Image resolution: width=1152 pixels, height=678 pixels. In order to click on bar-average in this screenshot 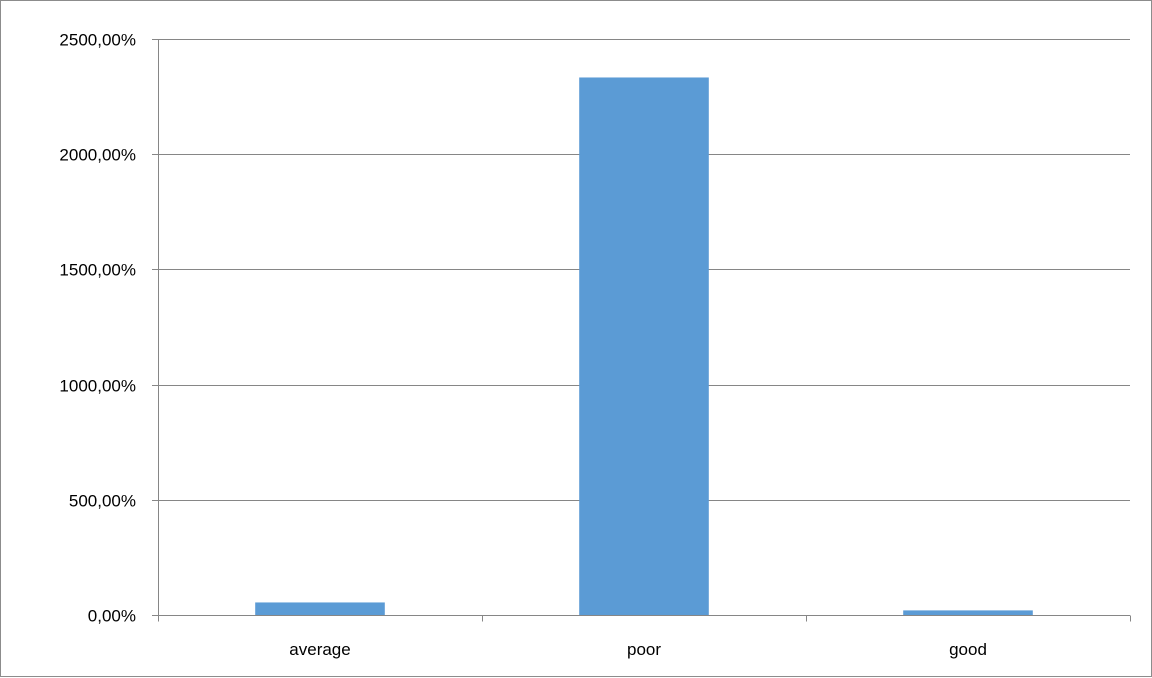, I will do `click(320, 608)`.